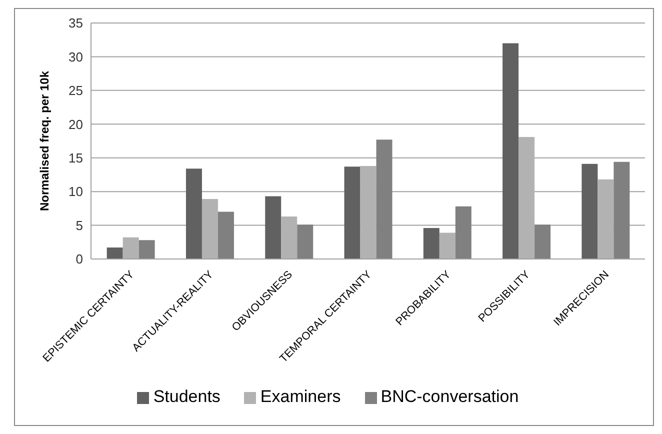 The height and width of the screenshot is (434, 662). What do you see at coordinates (79, 225) in the screenshot?
I see `y-tick-label: 5` at bounding box center [79, 225].